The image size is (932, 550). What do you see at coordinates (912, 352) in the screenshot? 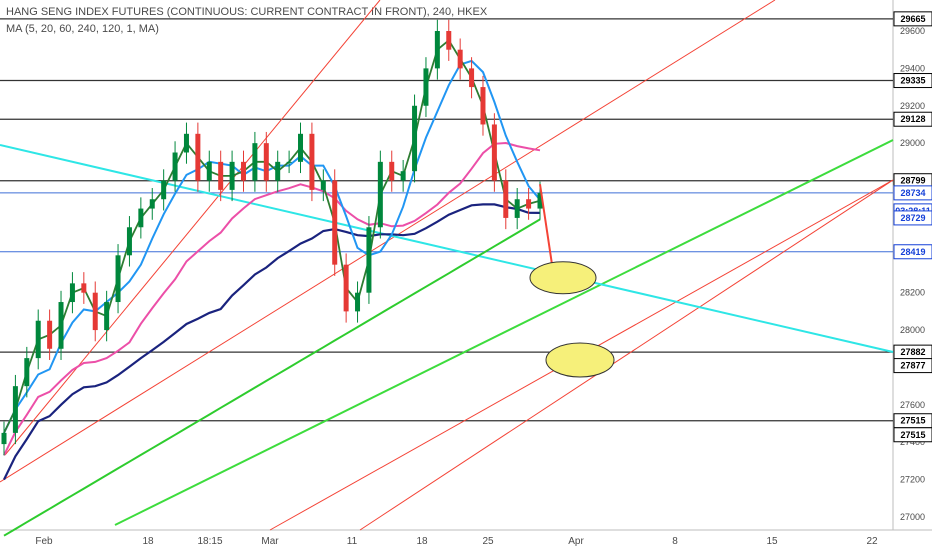
I see `price-badge-label: 27882` at bounding box center [912, 352].